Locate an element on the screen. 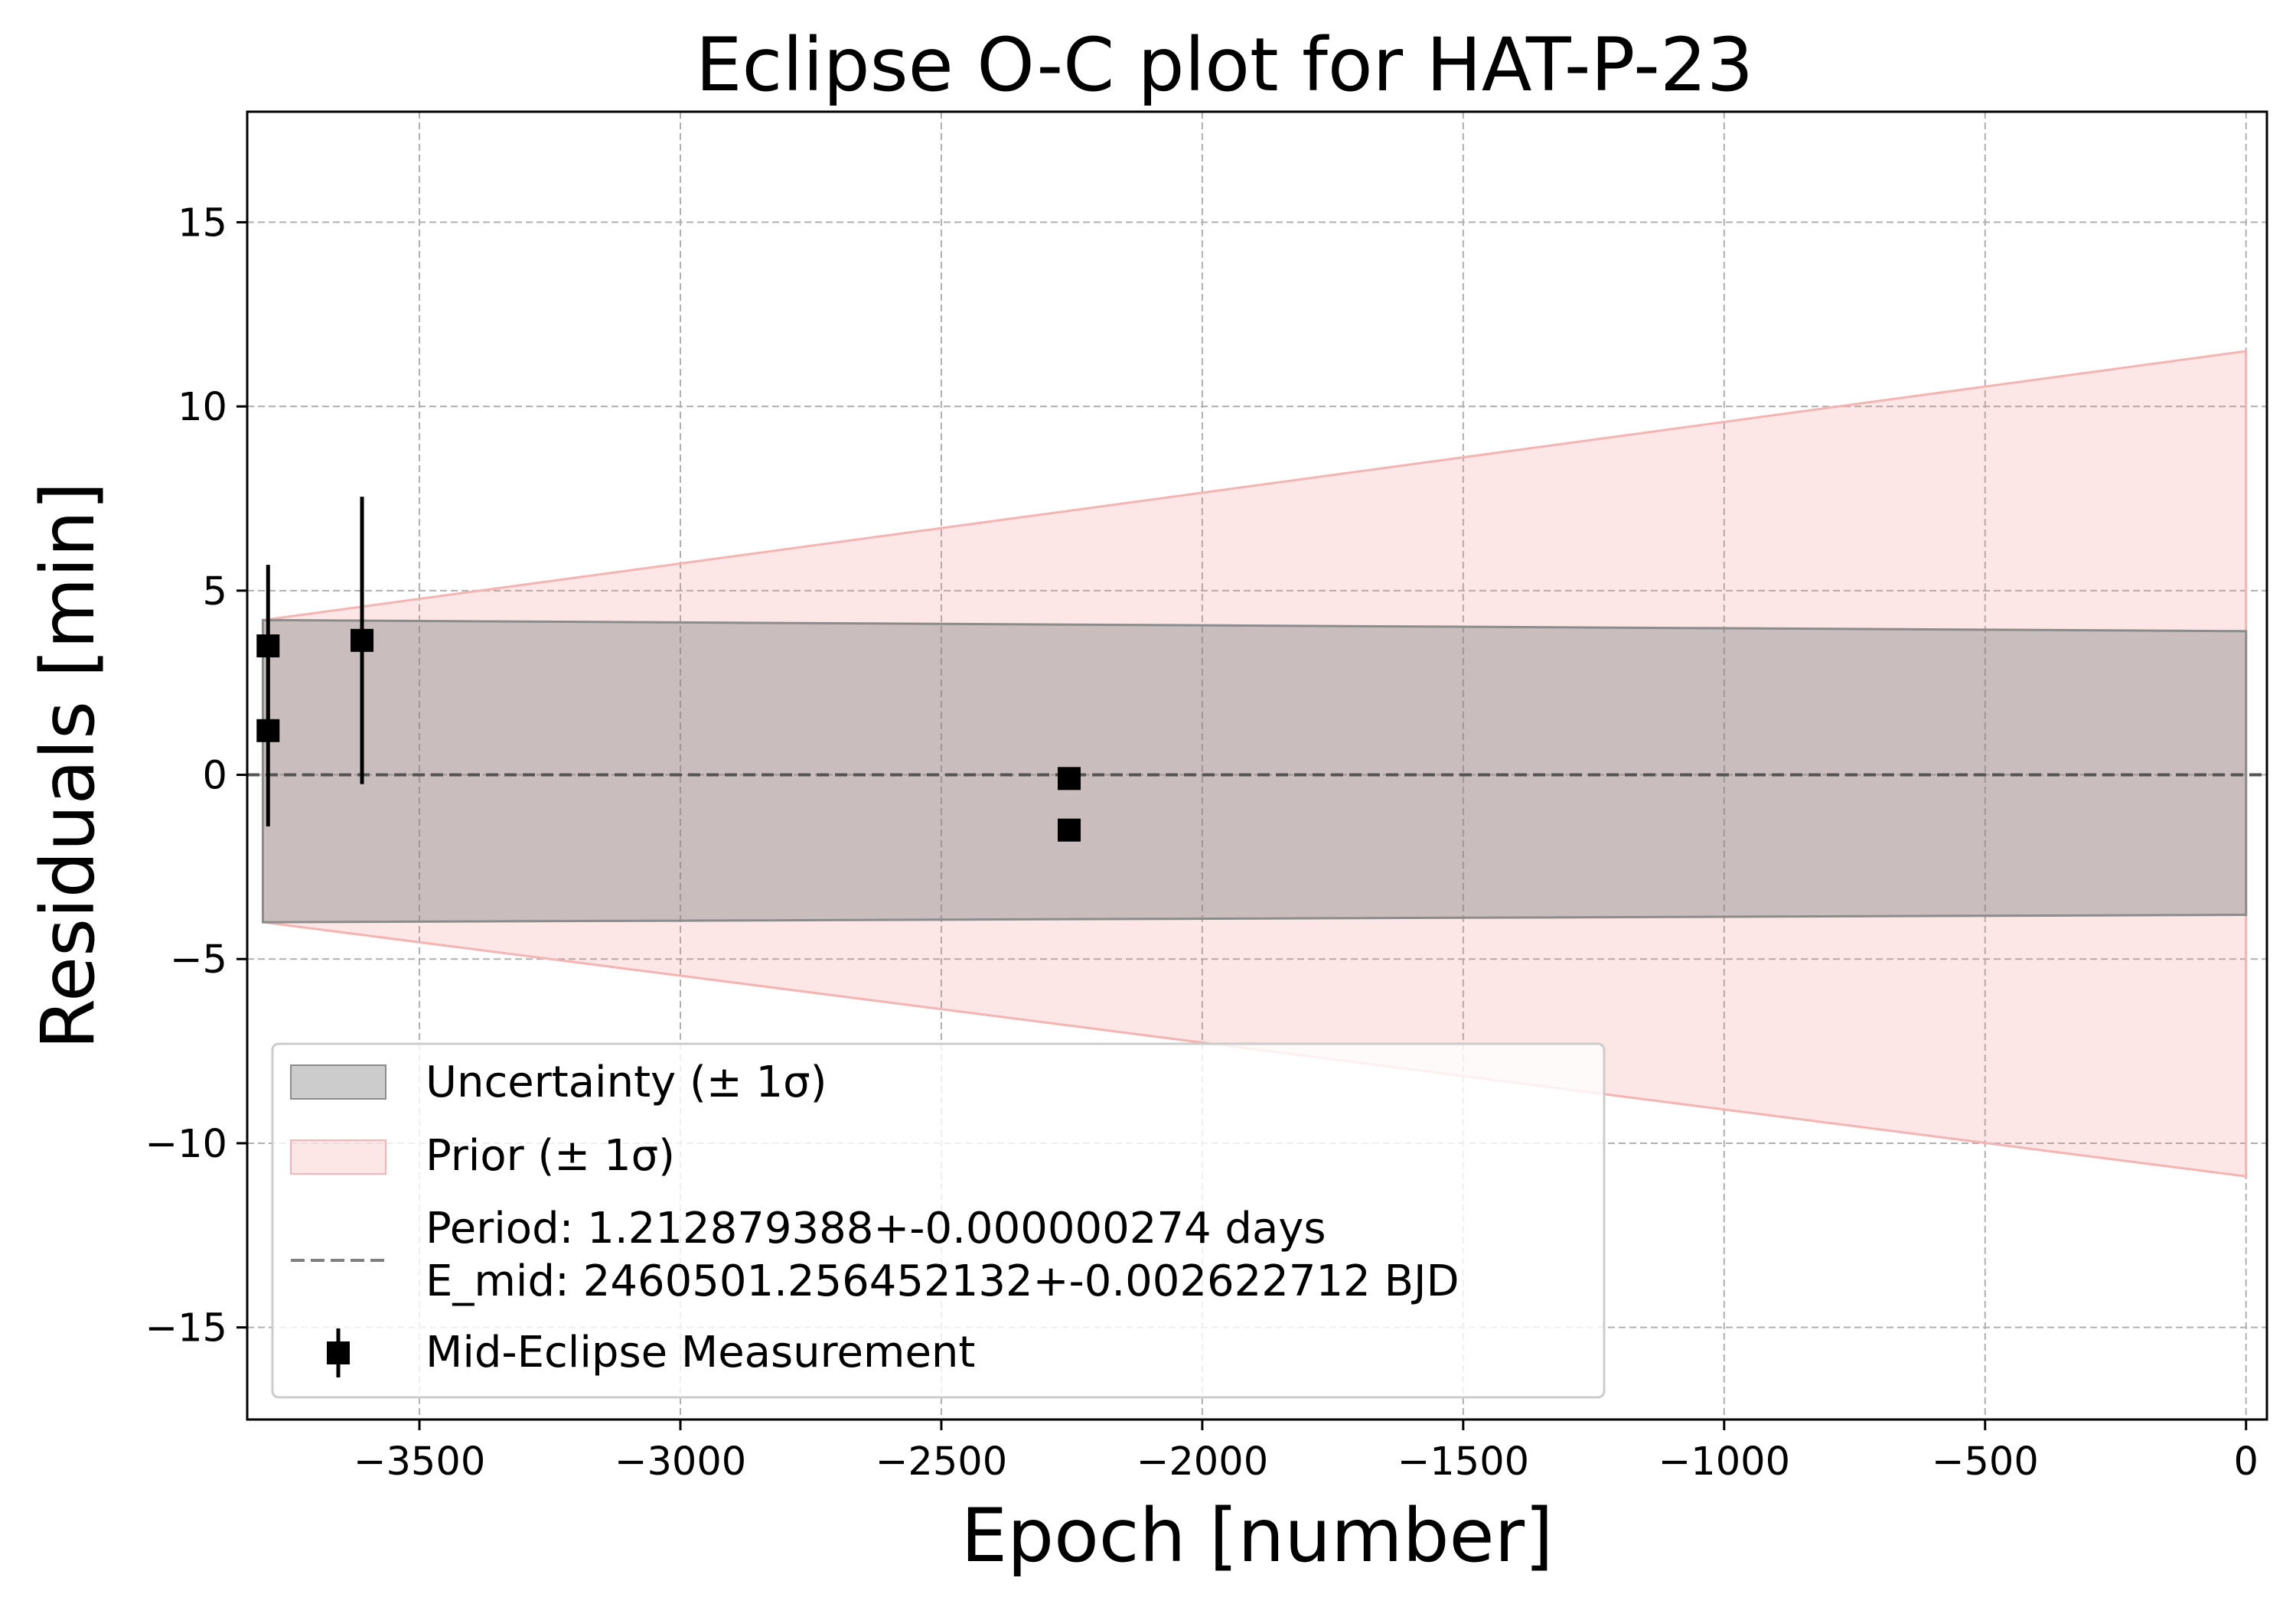  x-tick-label: −2000 is located at coordinates (1203, 1462).